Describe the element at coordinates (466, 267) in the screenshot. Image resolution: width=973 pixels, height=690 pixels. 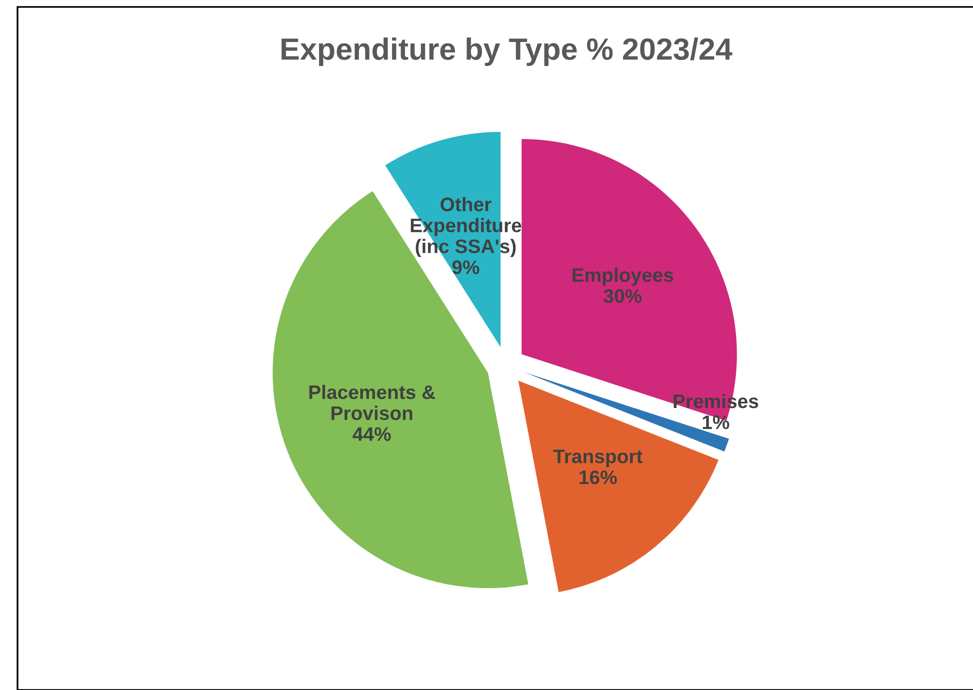
I see `data-label: 9%` at that location.